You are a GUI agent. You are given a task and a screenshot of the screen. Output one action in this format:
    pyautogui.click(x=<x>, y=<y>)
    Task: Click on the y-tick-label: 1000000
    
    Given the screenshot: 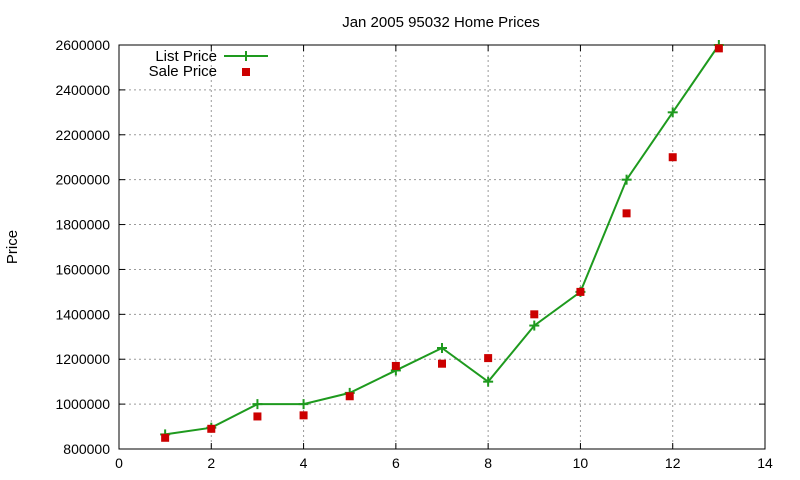 What is the action you would take?
    pyautogui.click(x=82, y=404)
    